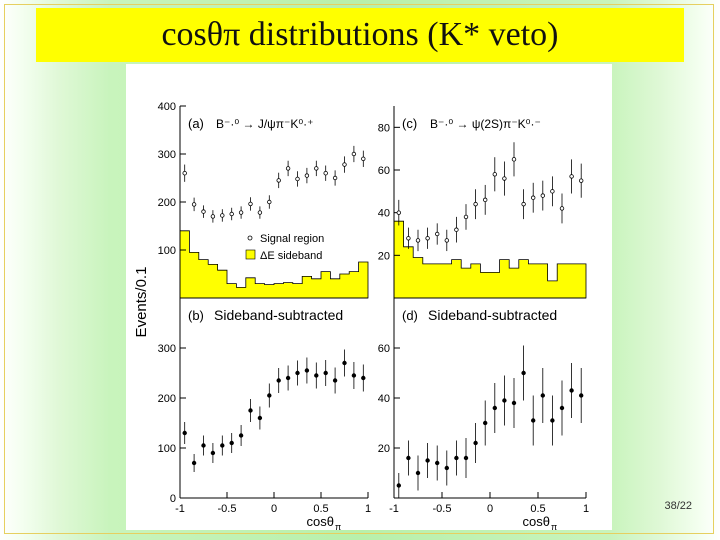 This screenshot has height=540, width=720. What do you see at coordinates (196, 315) in the screenshot?
I see `panel-label-b: (b)` at bounding box center [196, 315].